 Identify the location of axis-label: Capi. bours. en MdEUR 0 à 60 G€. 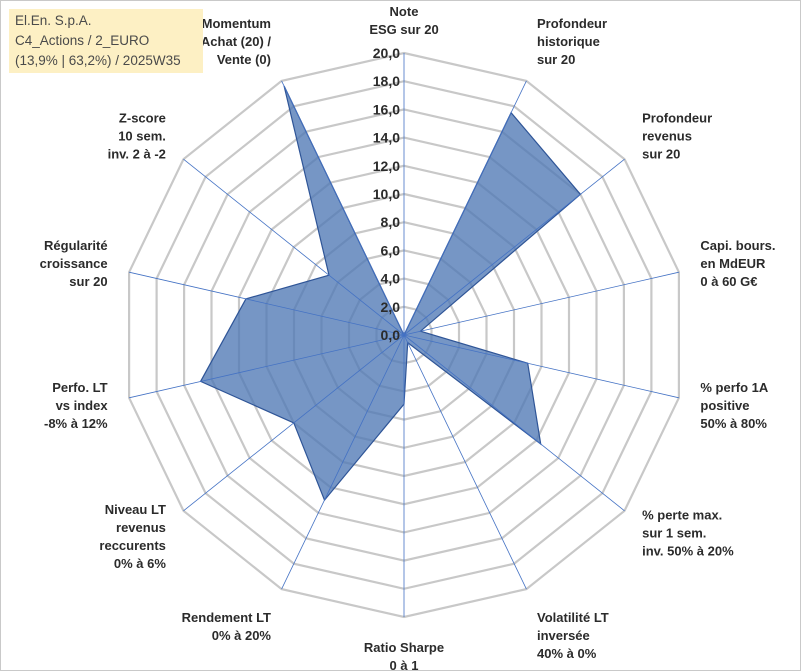
(737, 263).